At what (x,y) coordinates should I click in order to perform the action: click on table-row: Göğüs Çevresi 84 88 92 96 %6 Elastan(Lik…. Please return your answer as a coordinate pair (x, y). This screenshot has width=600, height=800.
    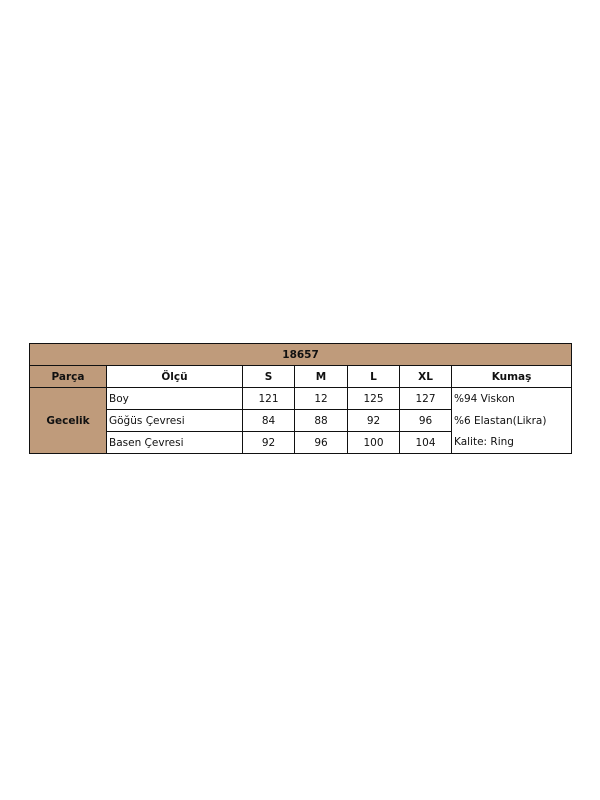
    Looking at the image, I should click on (301, 420).